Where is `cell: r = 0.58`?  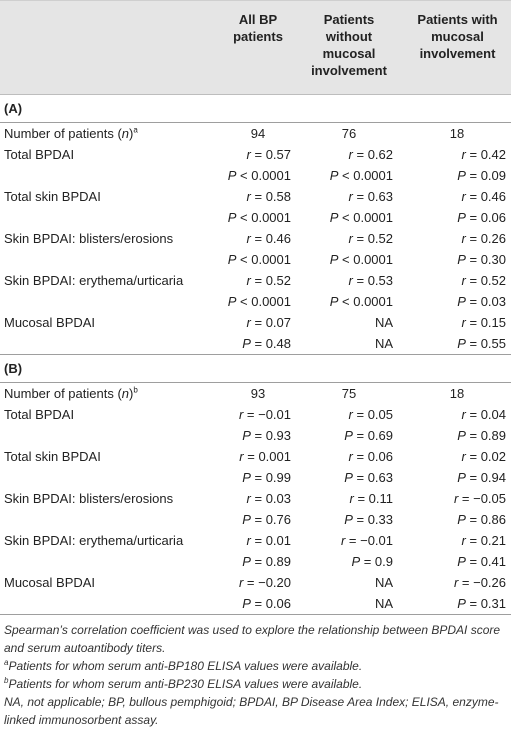
cell: r = 0.58 is located at coordinates (268, 196).